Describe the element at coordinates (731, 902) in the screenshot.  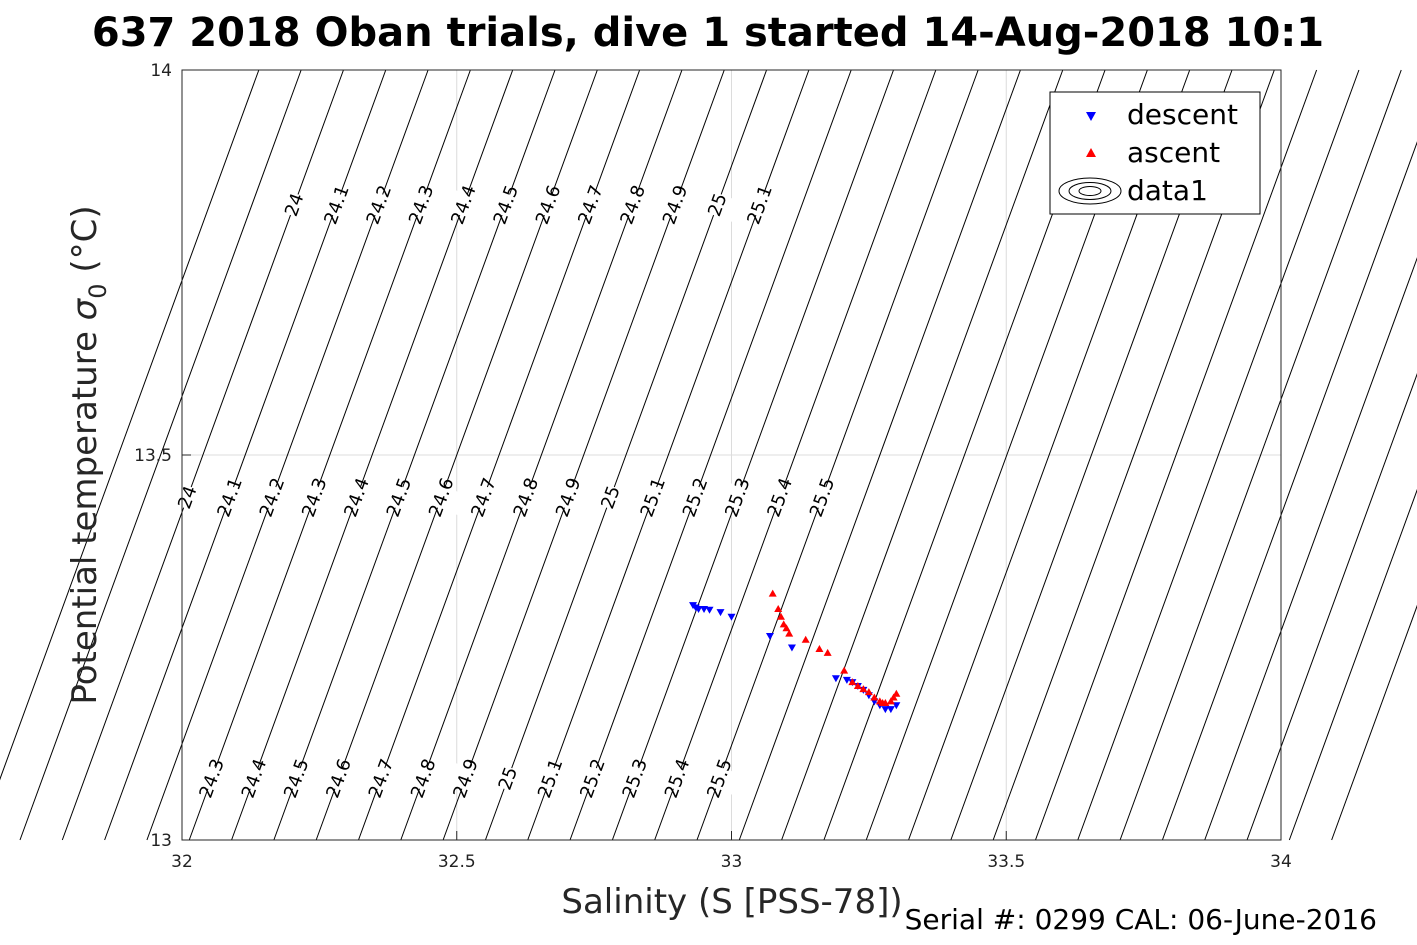
I see `x-axis-label: Salinity (S [PSS-78])` at that location.